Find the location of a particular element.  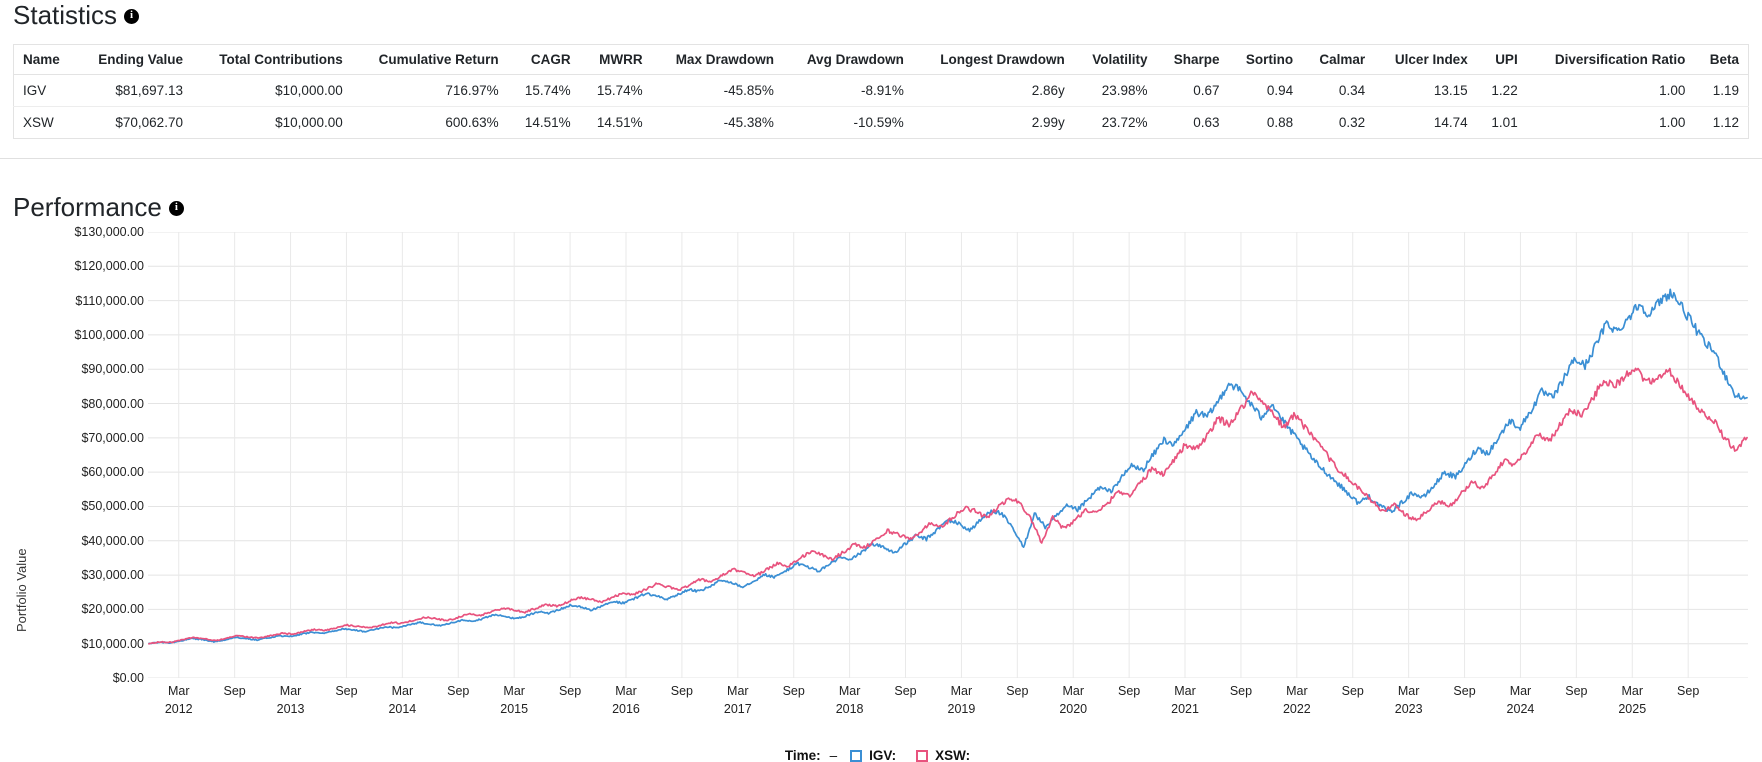

legend-swatch-xsw is located at coordinates (922, 755).